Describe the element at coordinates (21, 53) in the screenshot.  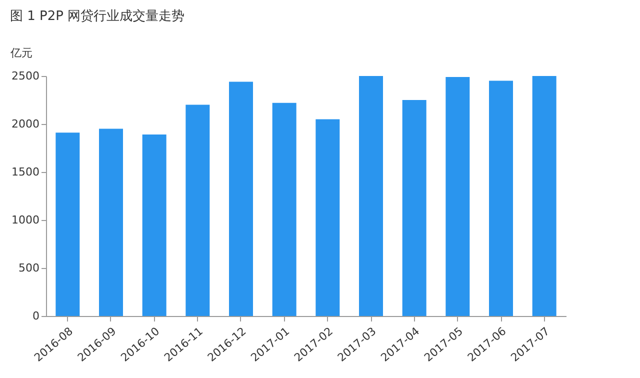
I see `y-axis-title: 亿元` at that location.